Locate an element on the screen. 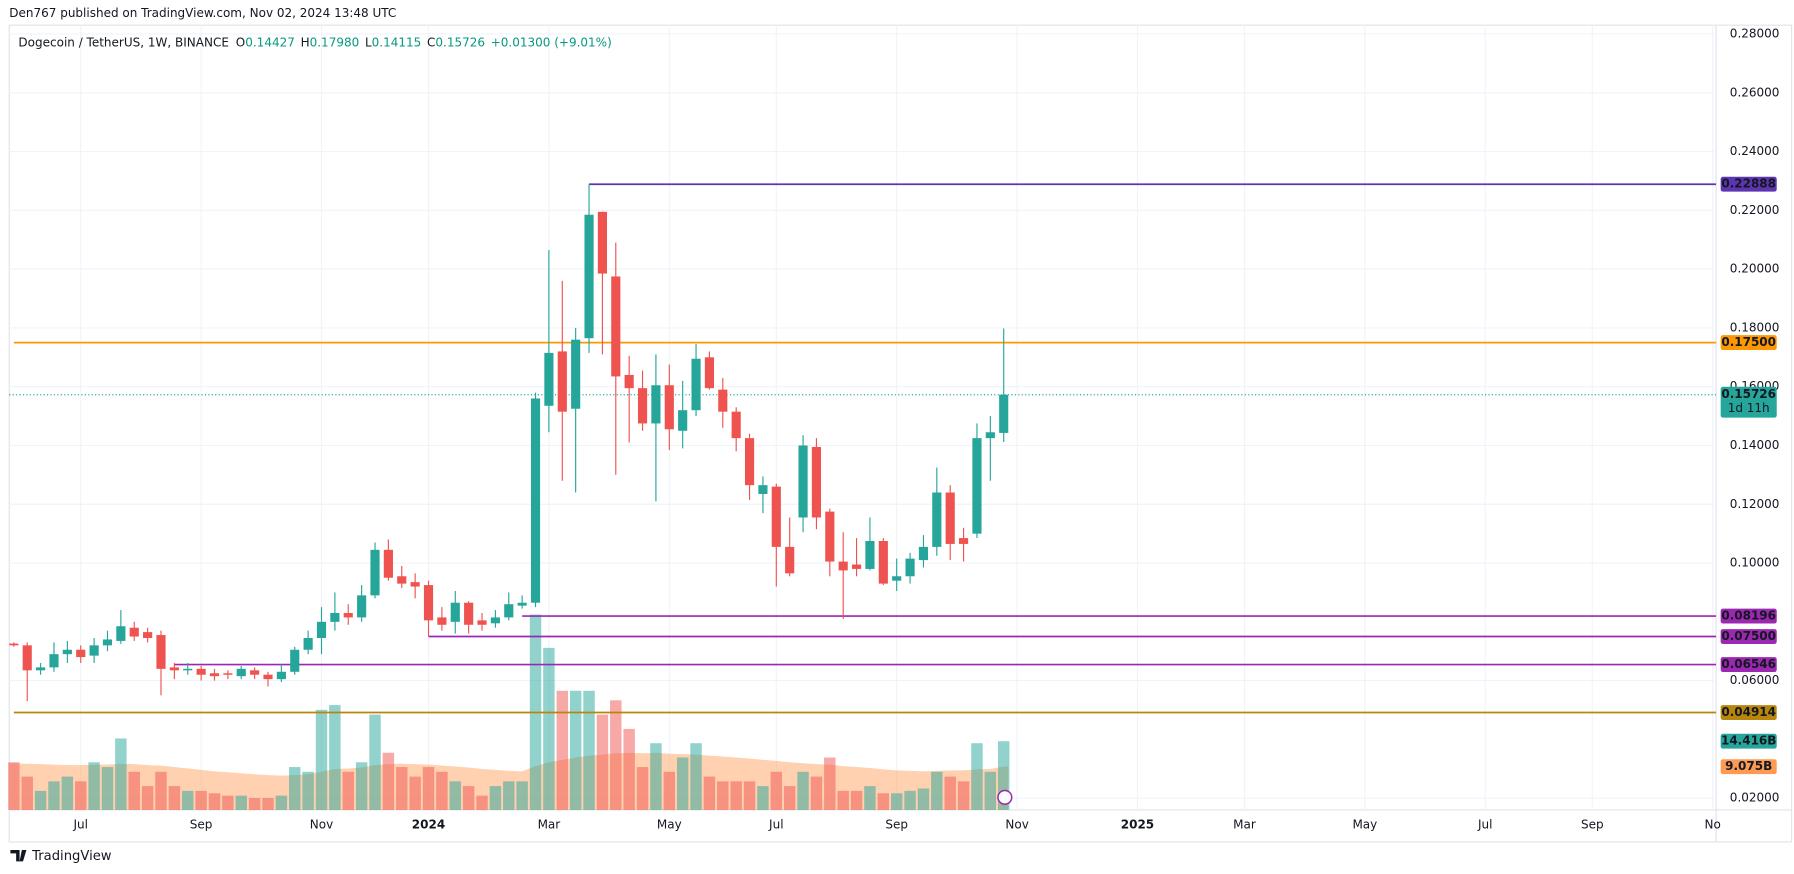 Image resolution: width=1794 pixels, height=874 pixels. volume-tag: 14.416B is located at coordinates (1748, 741).